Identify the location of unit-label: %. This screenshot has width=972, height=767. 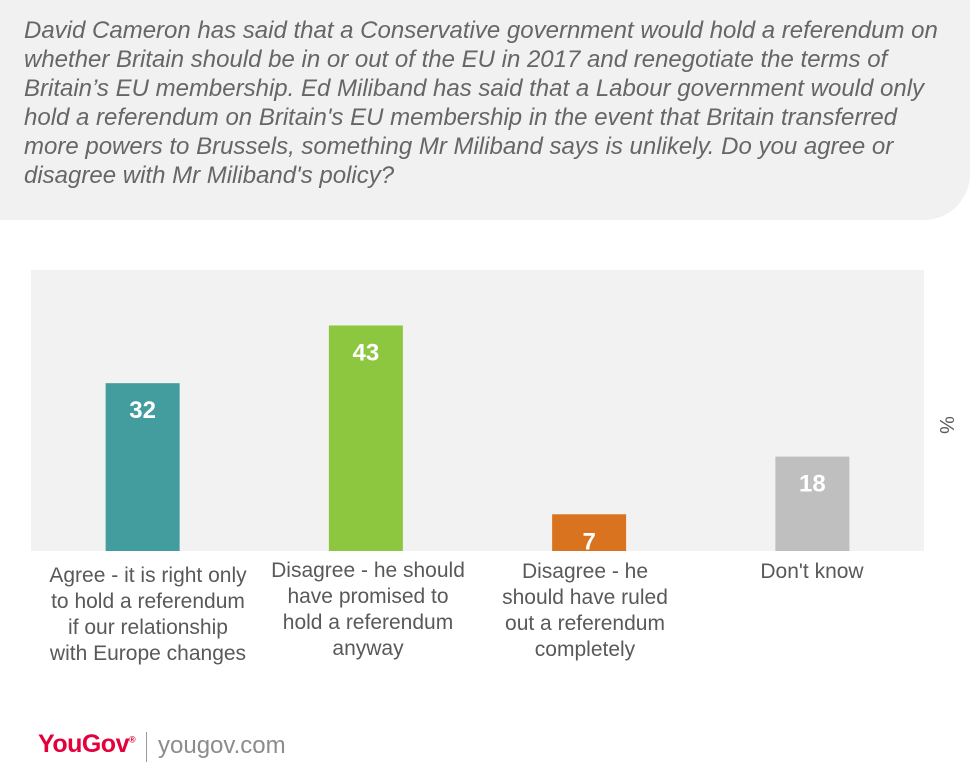
(946, 425).